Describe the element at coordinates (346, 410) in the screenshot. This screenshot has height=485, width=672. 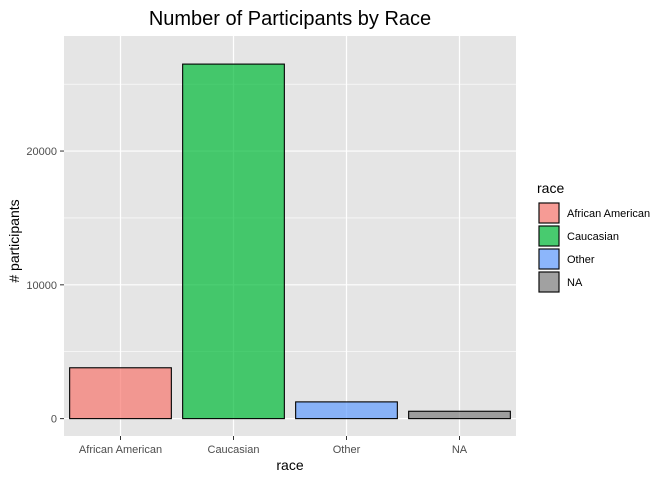
I see `bar-other` at that location.